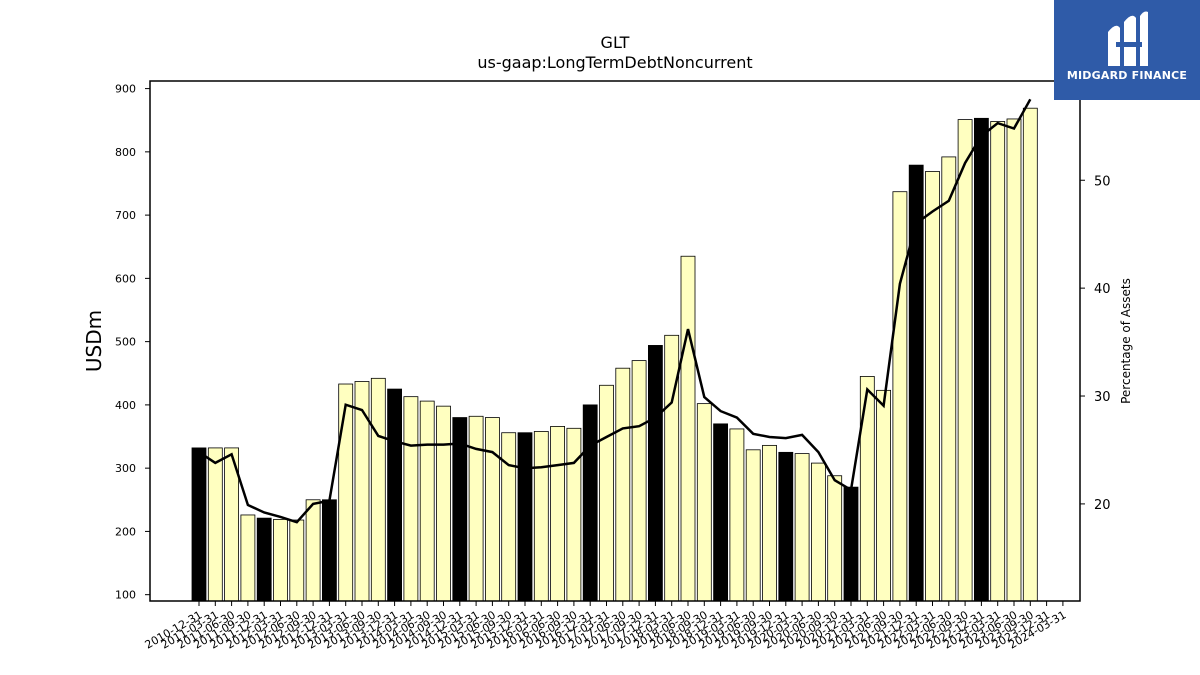 This screenshot has height=675, width=1200. What do you see at coordinates (1102, 181) in the screenshot?
I see `y2-tick-label: 50` at bounding box center [1102, 181].